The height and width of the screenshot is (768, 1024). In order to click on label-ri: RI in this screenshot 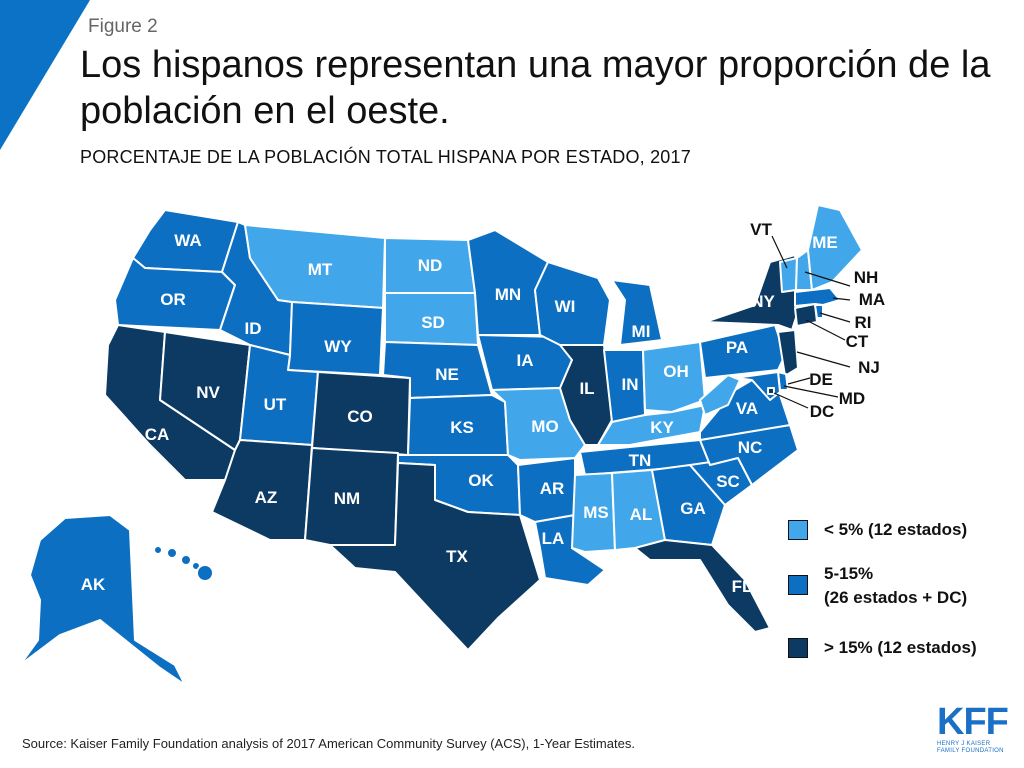, I will do `click(863, 322)`.